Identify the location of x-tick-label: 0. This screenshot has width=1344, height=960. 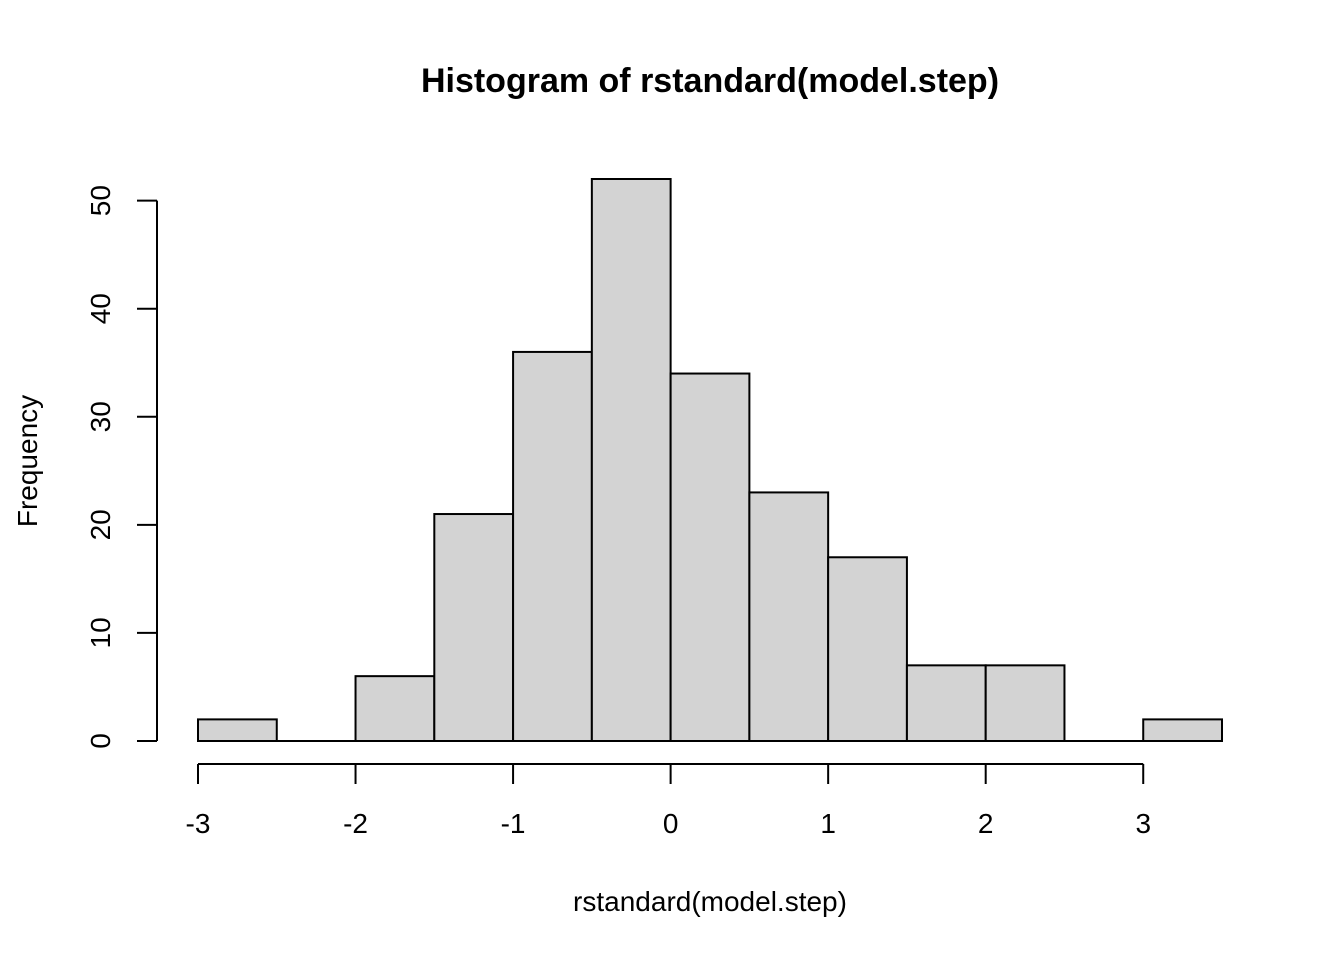
(671, 823).